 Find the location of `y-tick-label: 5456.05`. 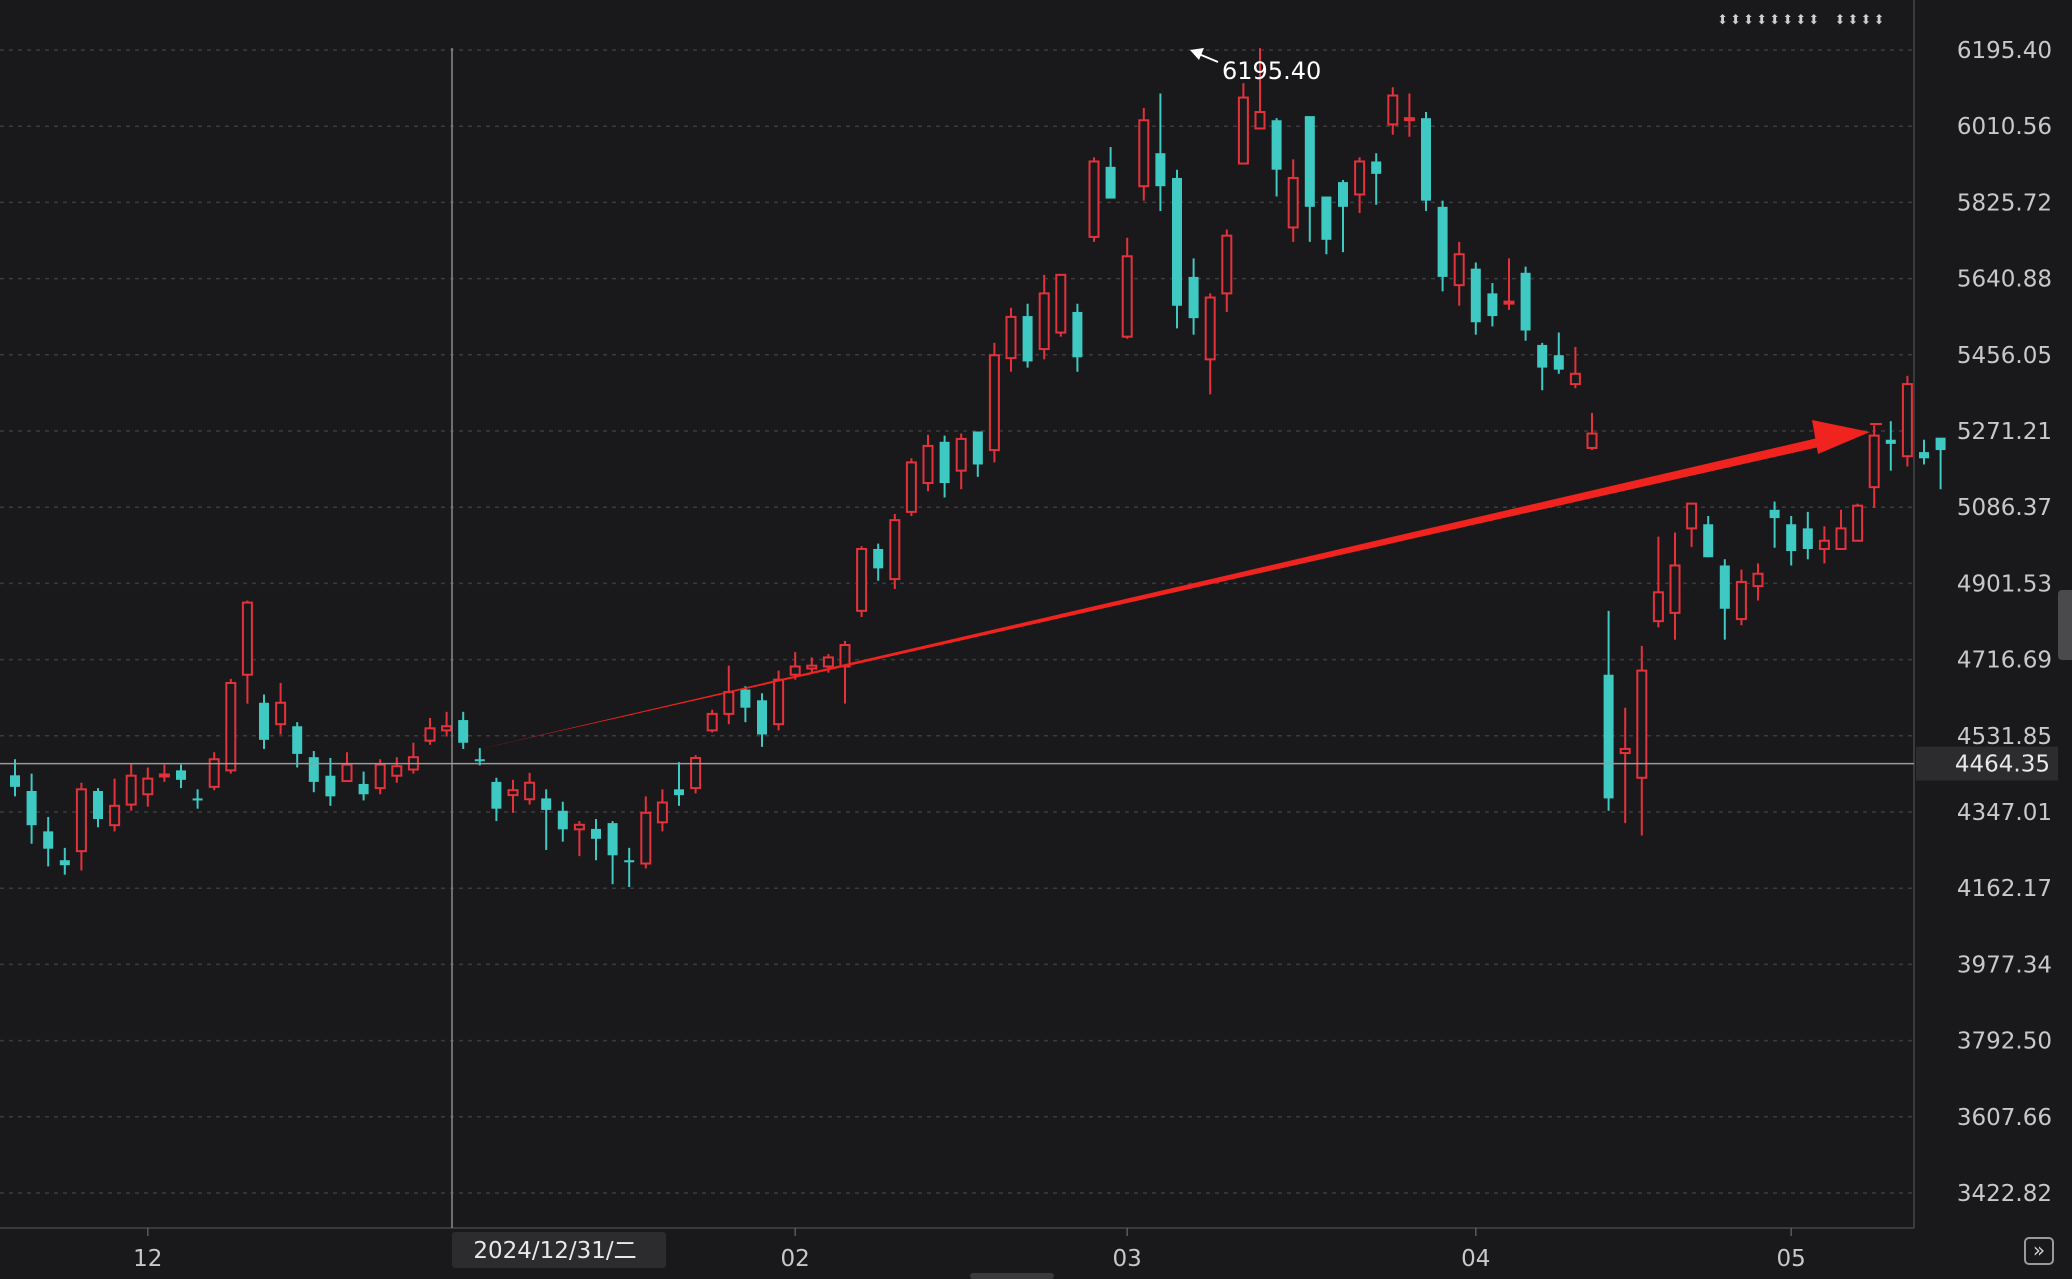

y-tick-label: 5456.05 is located at coordinates (2004, 356).